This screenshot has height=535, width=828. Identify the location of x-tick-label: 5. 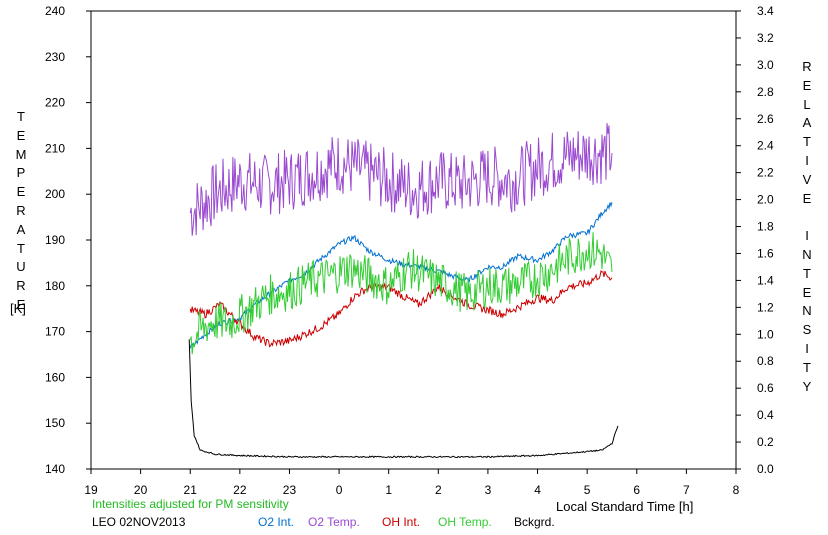
(587, 490).